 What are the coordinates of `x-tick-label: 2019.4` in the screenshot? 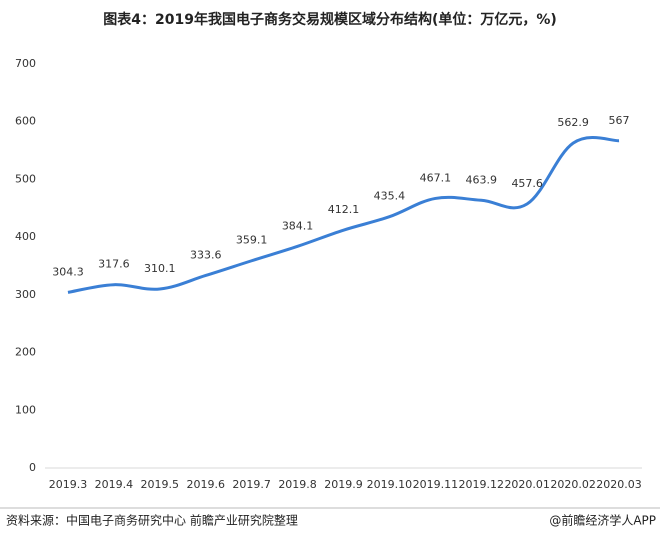 It's located at (114, 484).